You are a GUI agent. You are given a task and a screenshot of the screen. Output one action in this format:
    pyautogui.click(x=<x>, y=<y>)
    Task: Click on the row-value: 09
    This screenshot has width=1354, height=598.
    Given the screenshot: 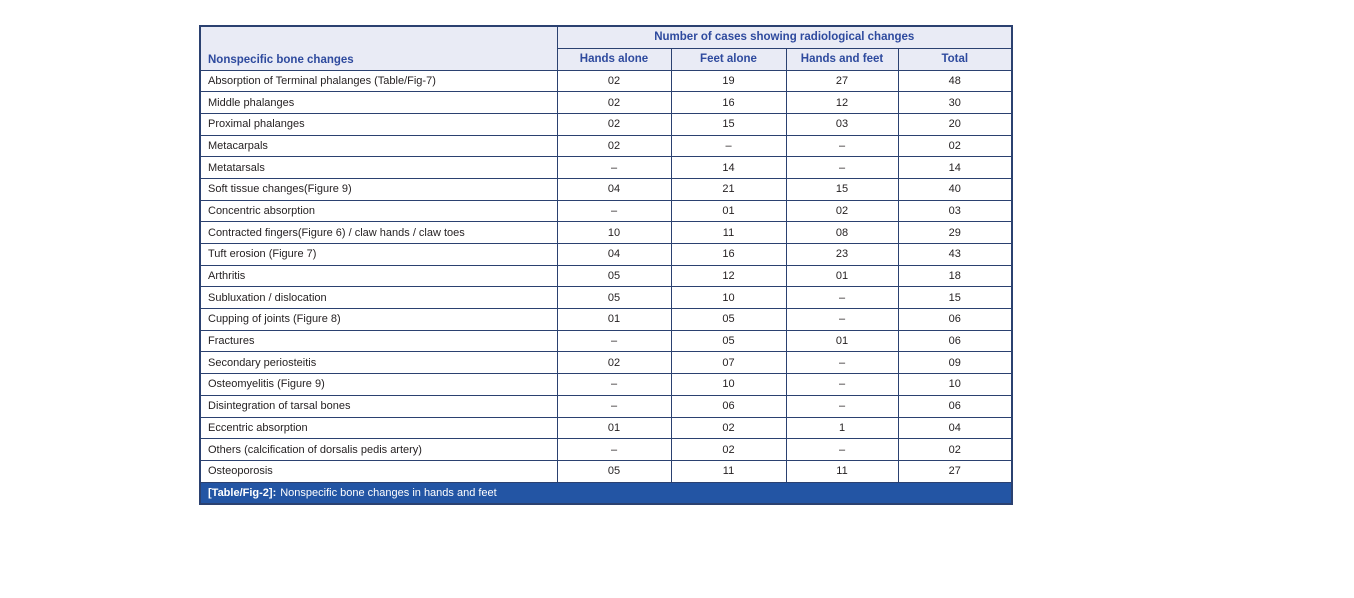 What is the action you would take?
    pyautogui.click(x=955, y=363)
    